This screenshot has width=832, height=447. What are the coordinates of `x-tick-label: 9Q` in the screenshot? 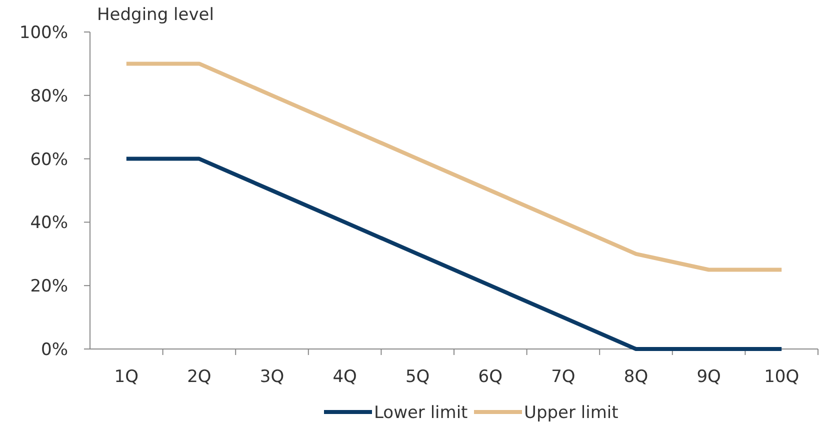 It's located at (708, 377).